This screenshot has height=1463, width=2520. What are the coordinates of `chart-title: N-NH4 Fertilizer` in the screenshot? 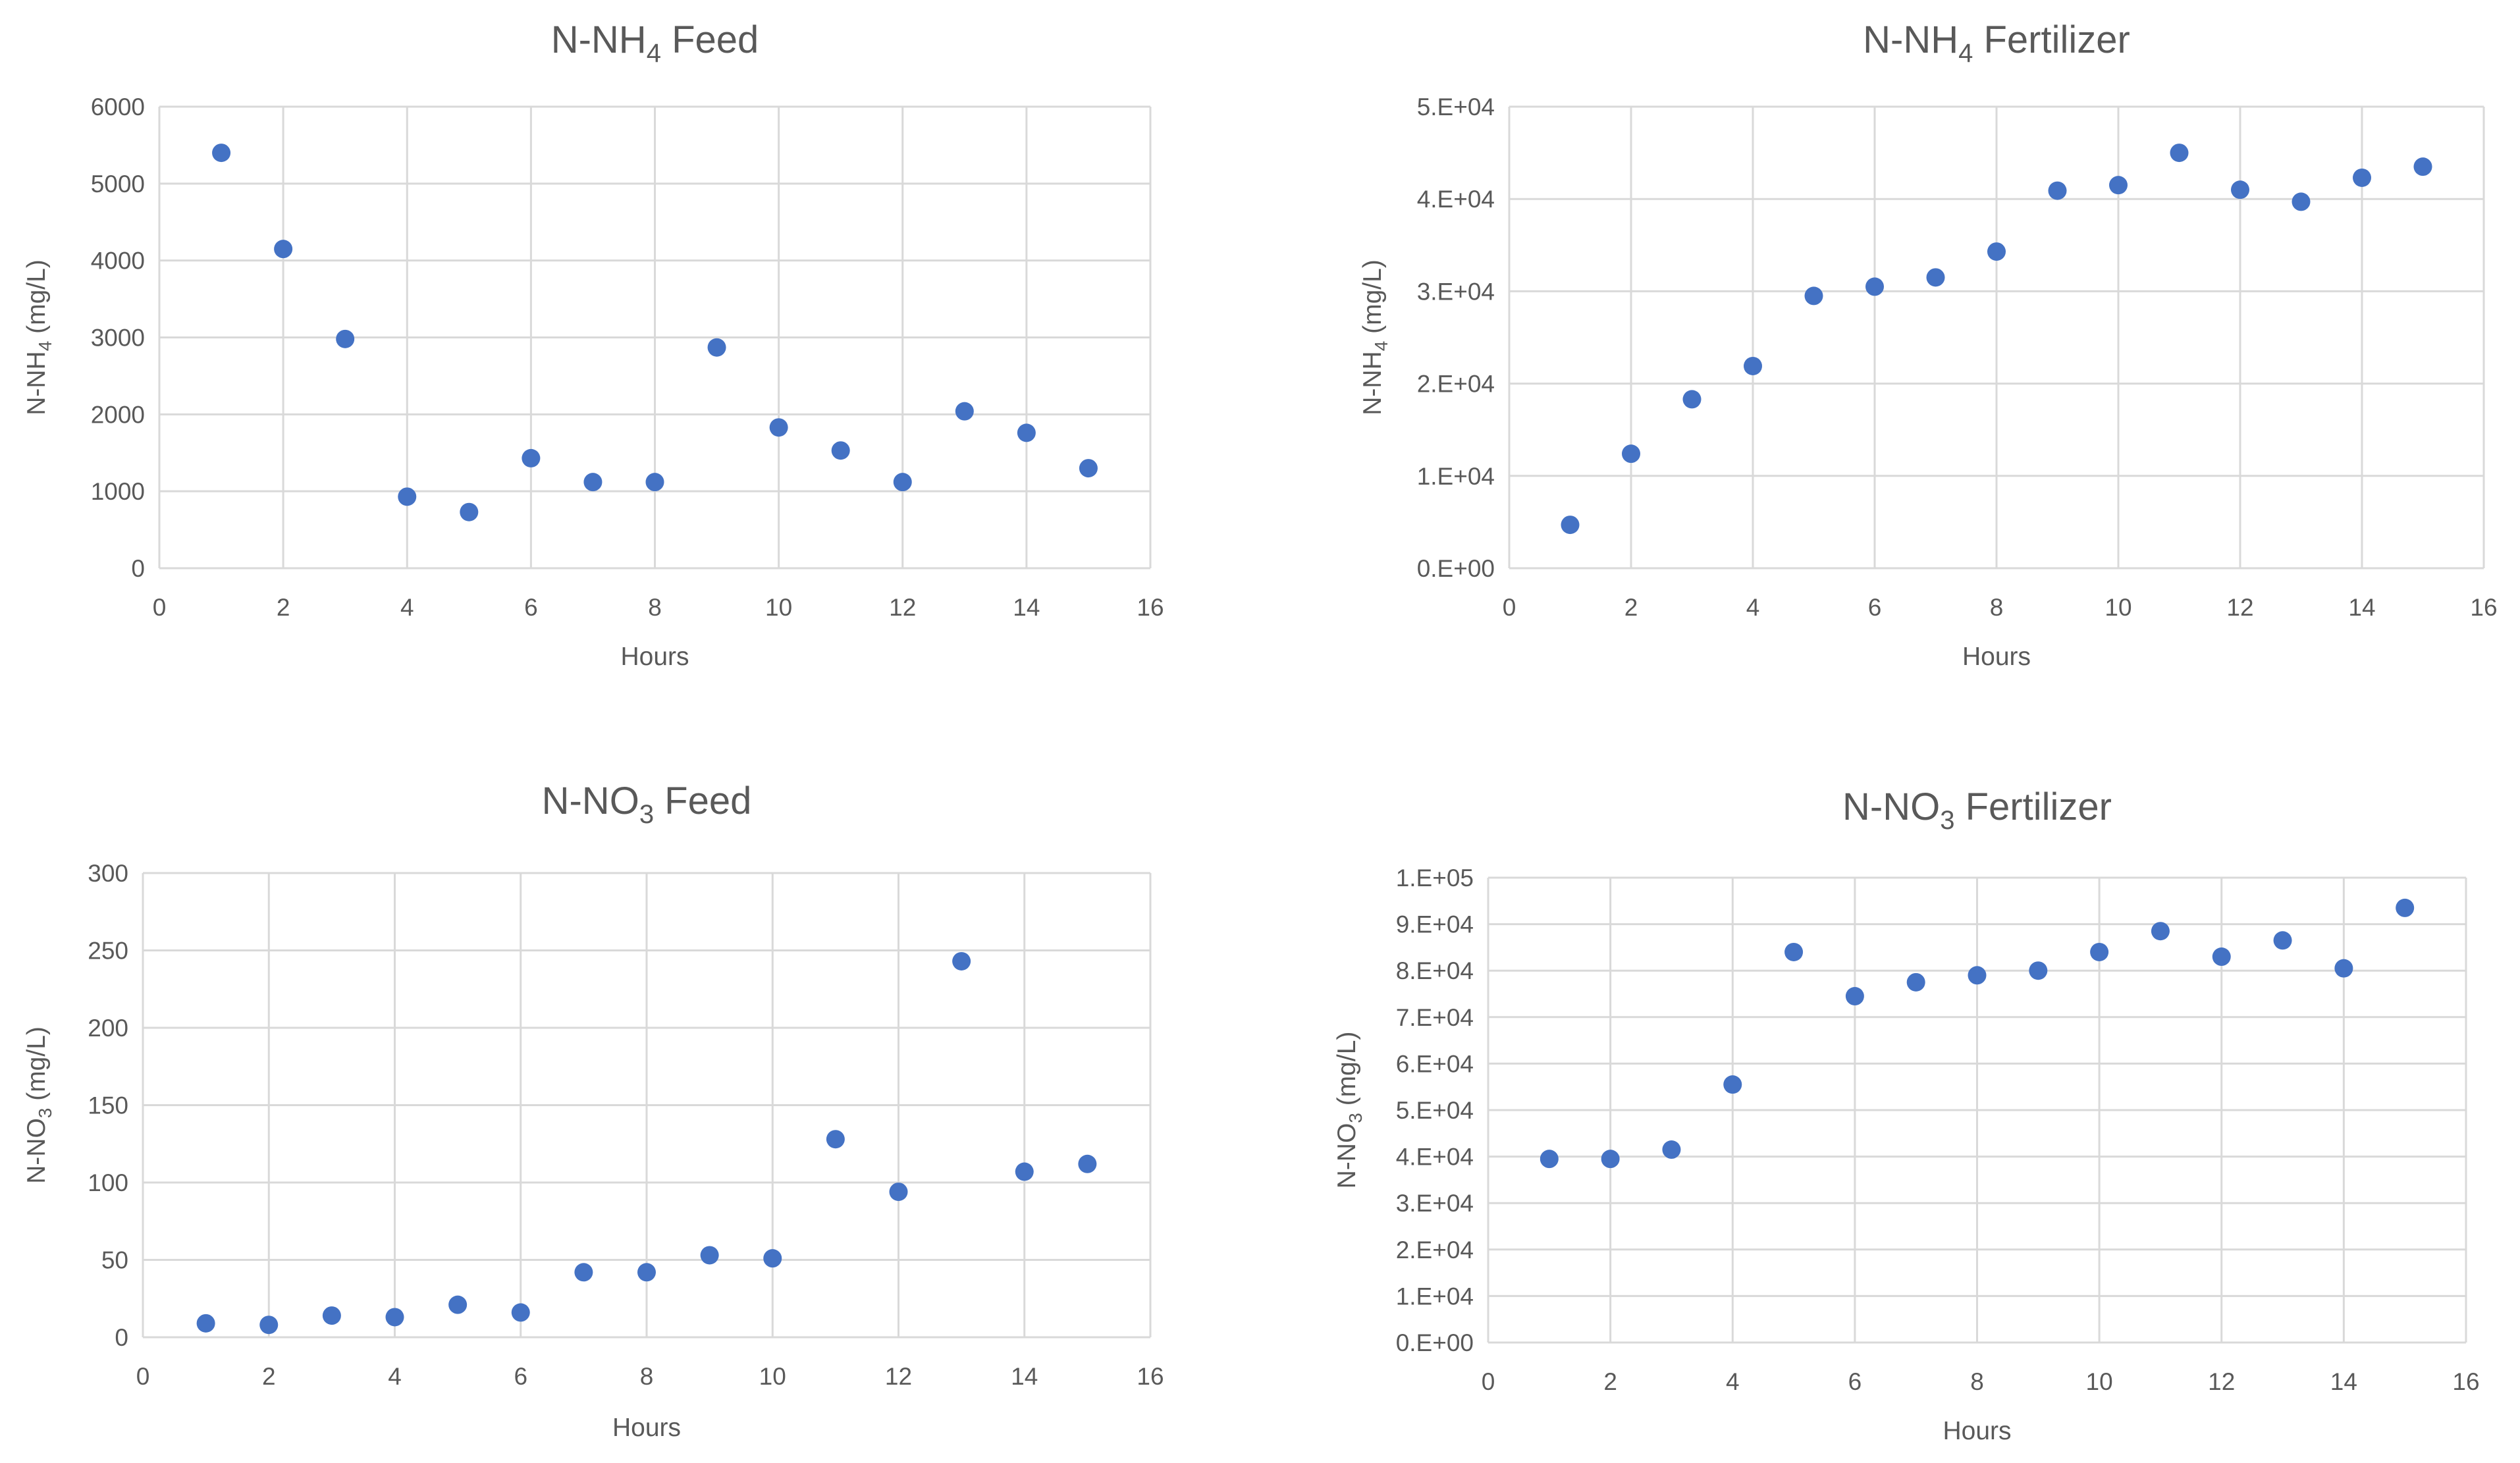 It's located at (1996, 43).